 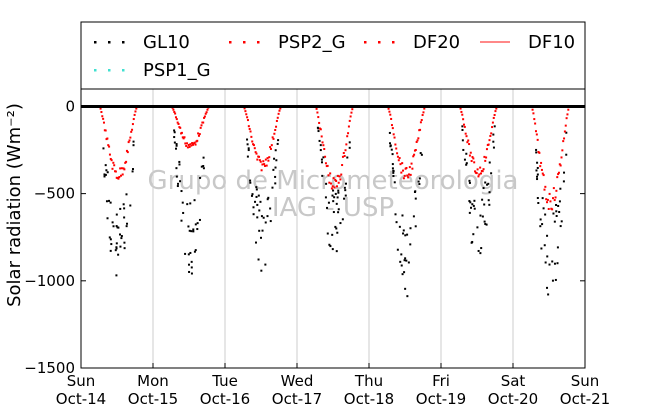 I want to click on x-tick-label-date: Oct-21, so click(x=585, y=399).